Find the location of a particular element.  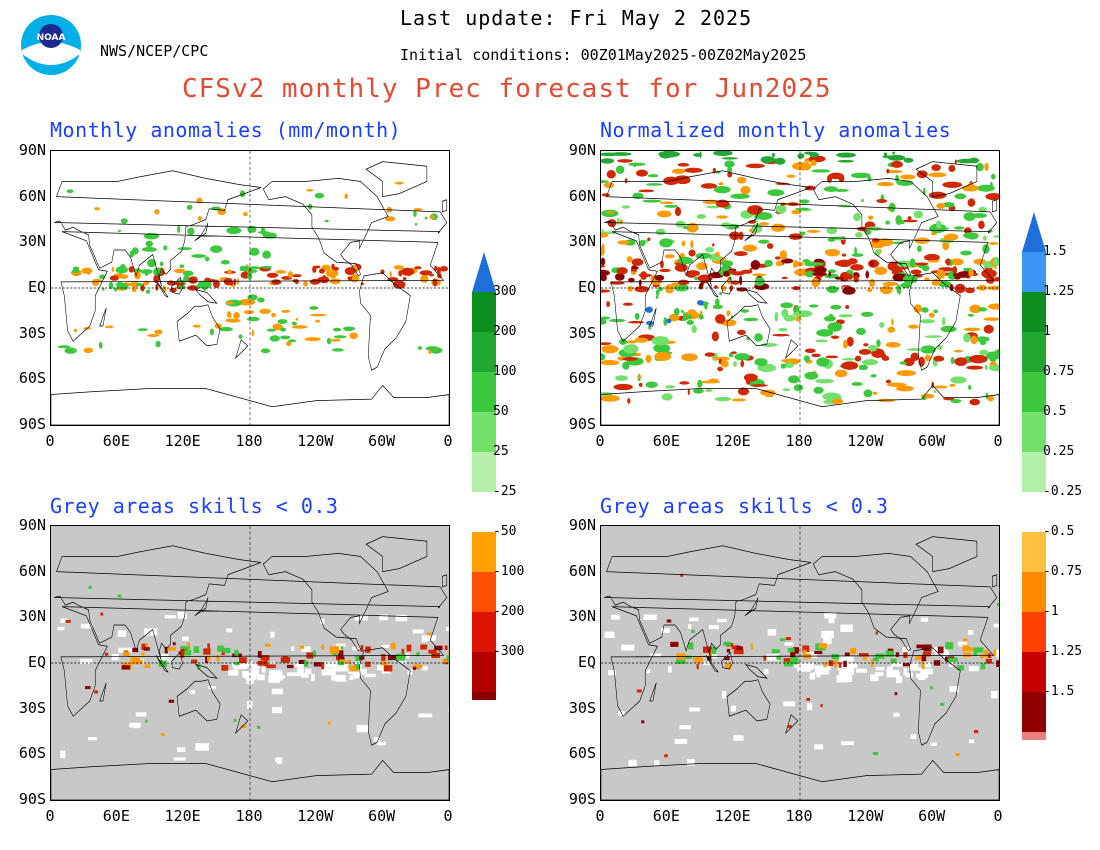

lon-tick-label: 120W is located at coordinates (315, 816).